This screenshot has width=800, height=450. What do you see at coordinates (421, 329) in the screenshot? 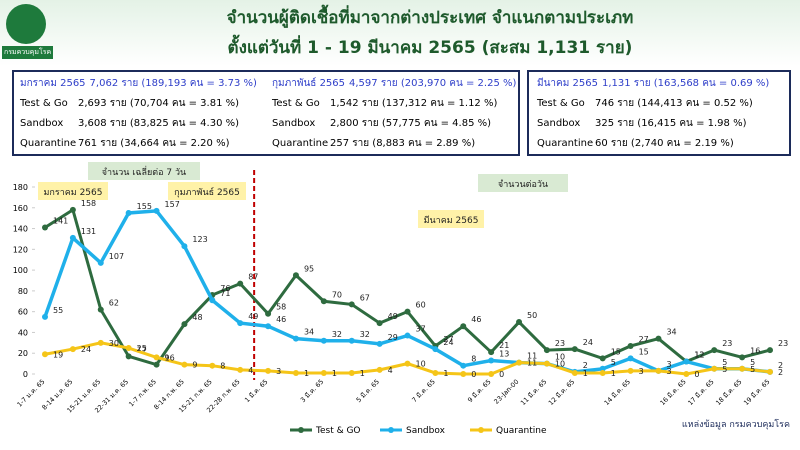
I see `data-label: 37` at bounding box center [421, 329].